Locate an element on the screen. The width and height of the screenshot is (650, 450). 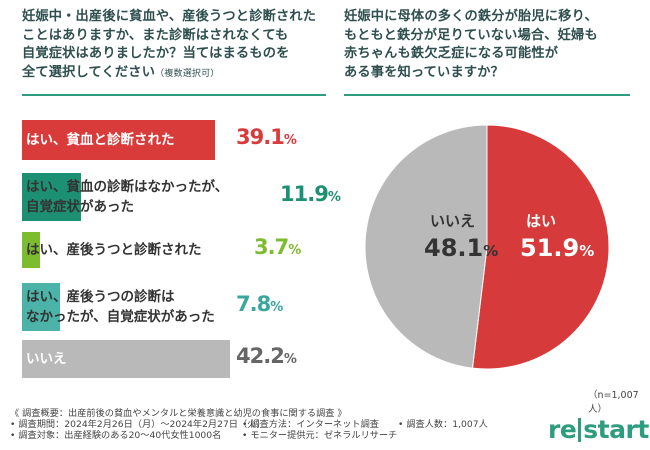
restart-logo: re start is located at coordinates (598, 429).